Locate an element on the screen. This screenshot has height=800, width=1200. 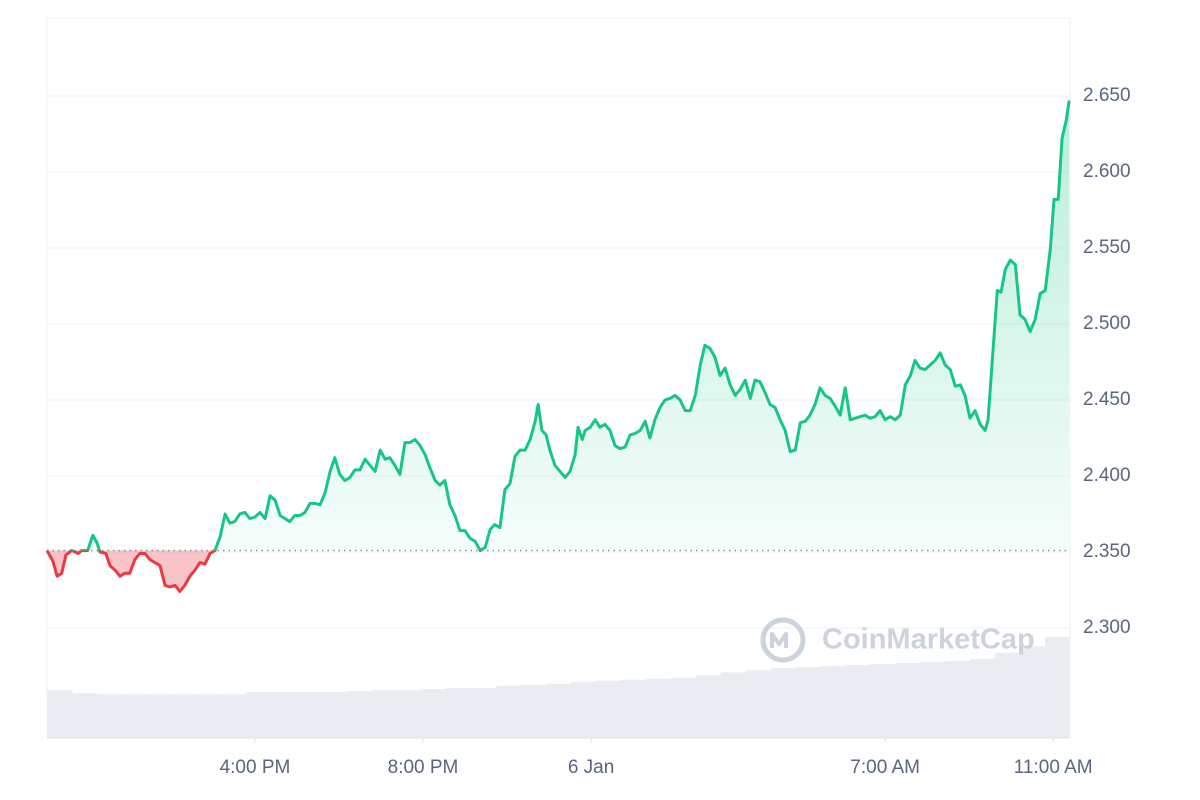
y-tick-label: 2.600 is located at coordinates (1107, 171).